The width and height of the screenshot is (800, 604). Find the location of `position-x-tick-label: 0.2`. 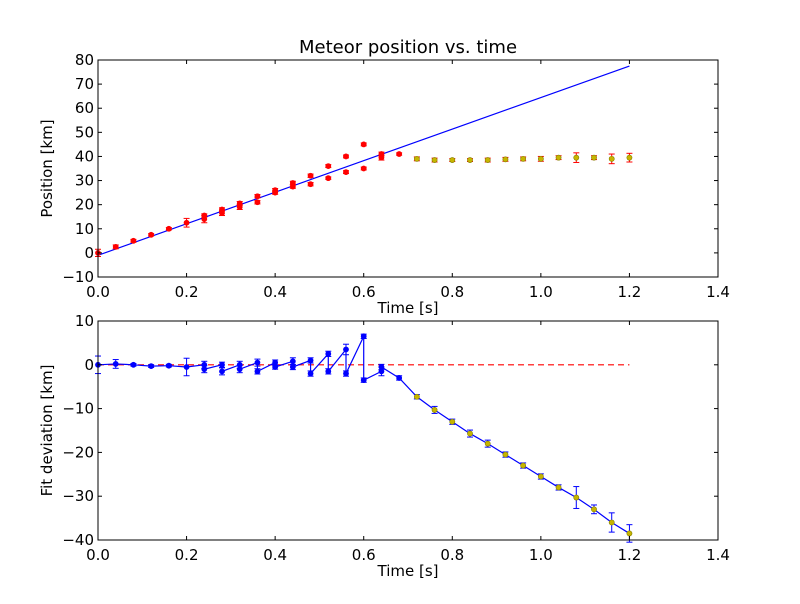

position-x-tick-label: 0.2 is located at coordinates (187, 292).